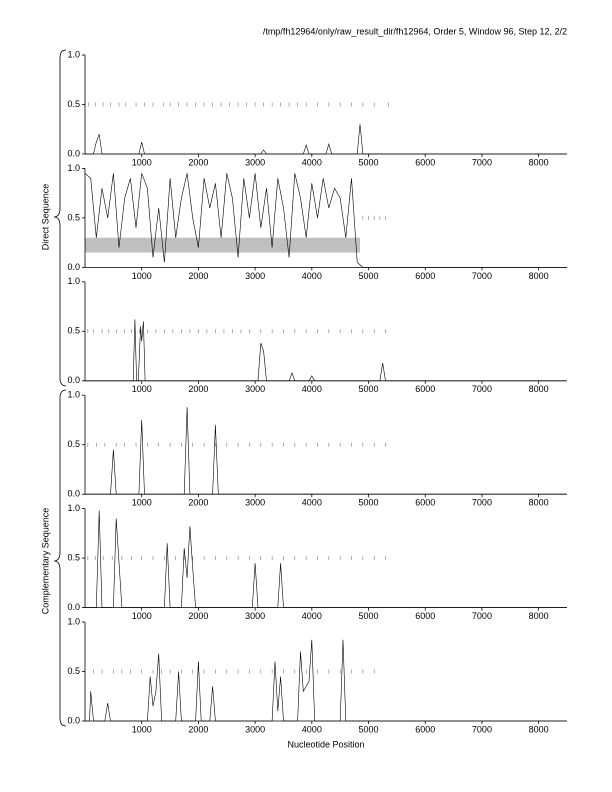 The image size is (612, 792). Describe the element at coordinates (223, 245) in the screenshot. I see `highlight-band` at that location.